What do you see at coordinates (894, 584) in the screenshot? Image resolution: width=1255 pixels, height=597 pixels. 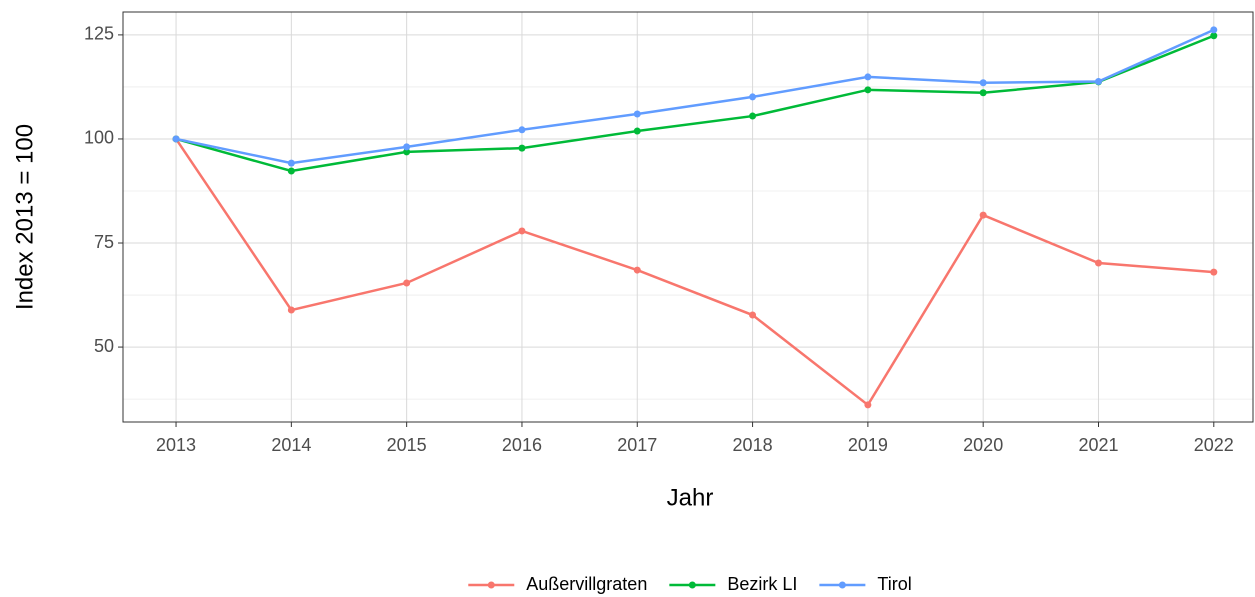 I see `legend-label: Tirol` at bounding box center [894, 584].